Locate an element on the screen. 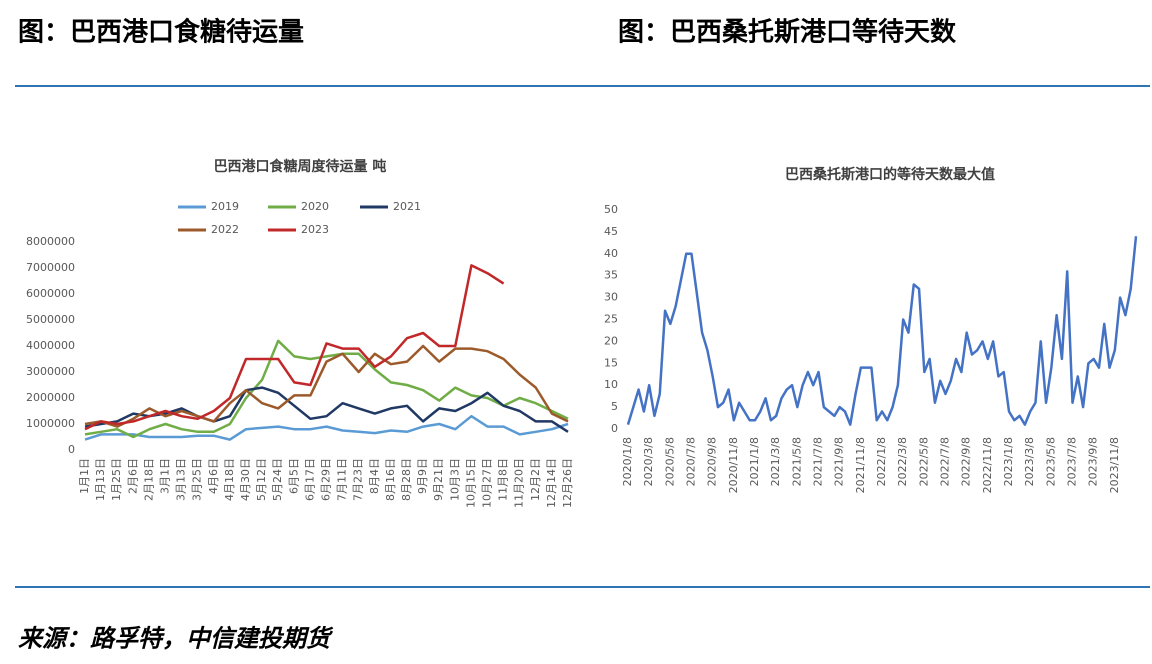  x-tick-label: 2022/3/8 is located at coordinates (902, 461).